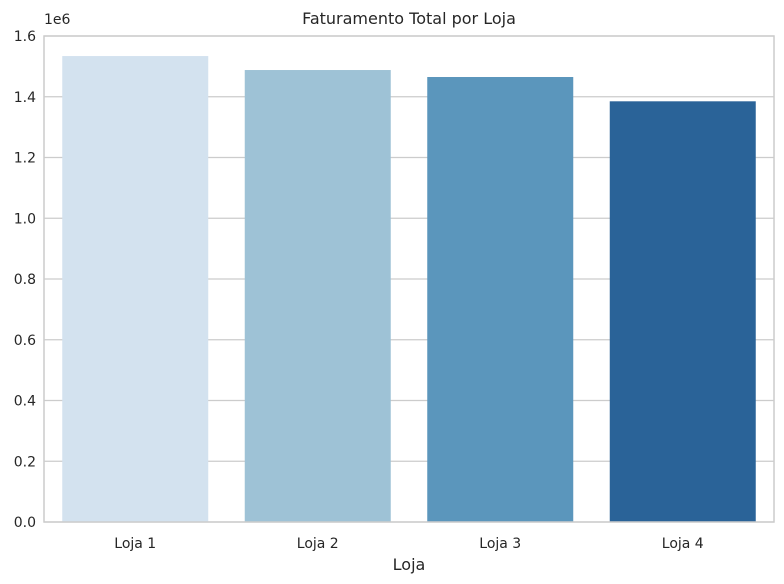 This screenshot has width=784, height=584. What do you see at coordinates (409, 544) in the screenshot?
I see `x-tick-labels: Loja 1 Loja 2 Loja 3 Loja 4` at bounding box center [409, 544].